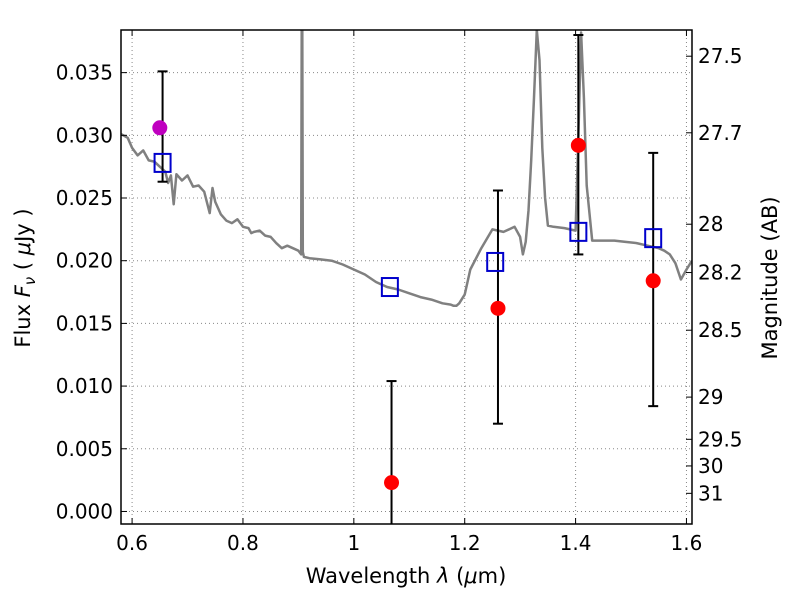  I want to click on x-tick-label: 1, so click(353, 543).